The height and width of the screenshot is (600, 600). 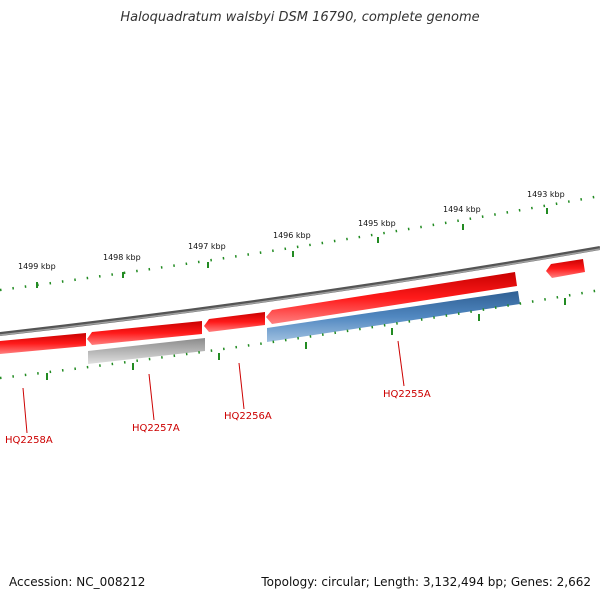 I want to click on feature-hq2257a, so click(x=146, y=351).